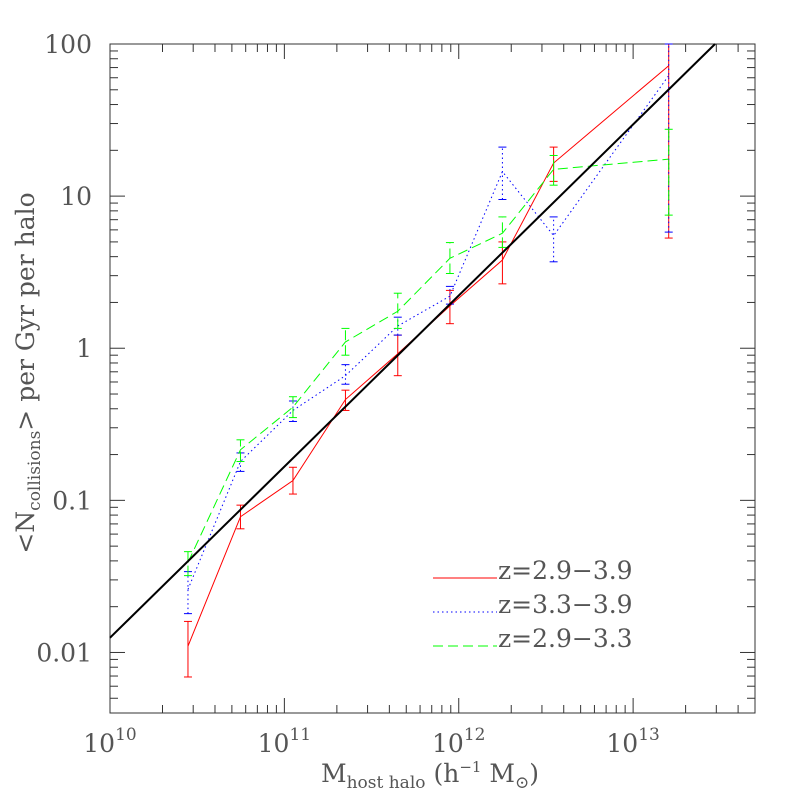 Image resolution: width=797 pixels, height=797 pixels. Describe the element at coordinates (68, 44) in the screenshot. I see `y-tick-label: 100` at that location.